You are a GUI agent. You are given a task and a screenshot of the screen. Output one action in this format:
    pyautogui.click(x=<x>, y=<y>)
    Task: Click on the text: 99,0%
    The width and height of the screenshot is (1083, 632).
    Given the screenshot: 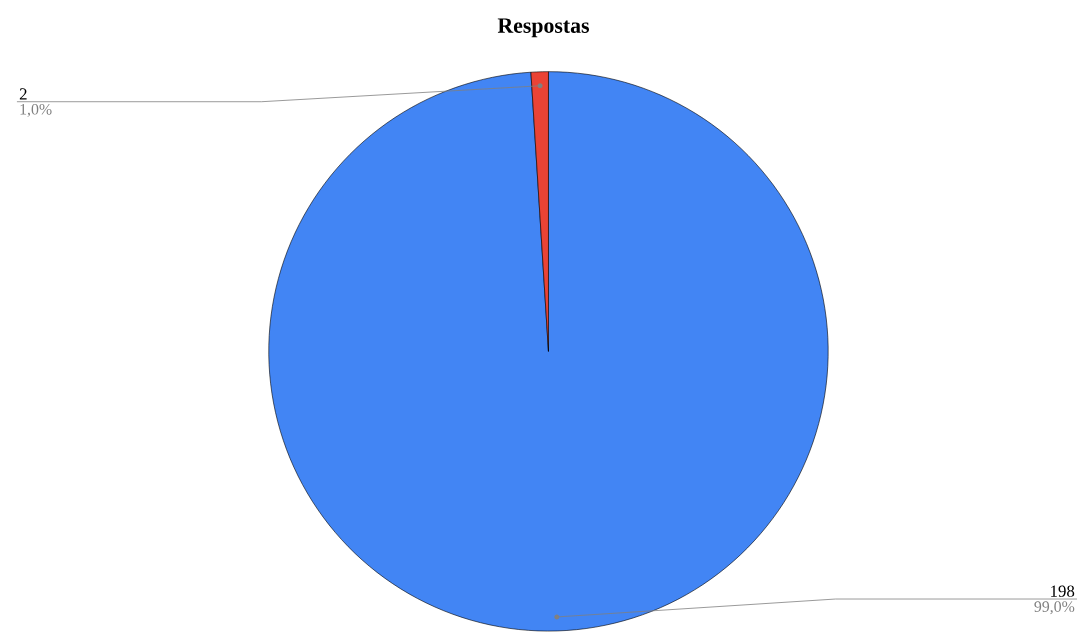 What is the action you would take?
    pyautogui.click(x=1054, y=608)
    